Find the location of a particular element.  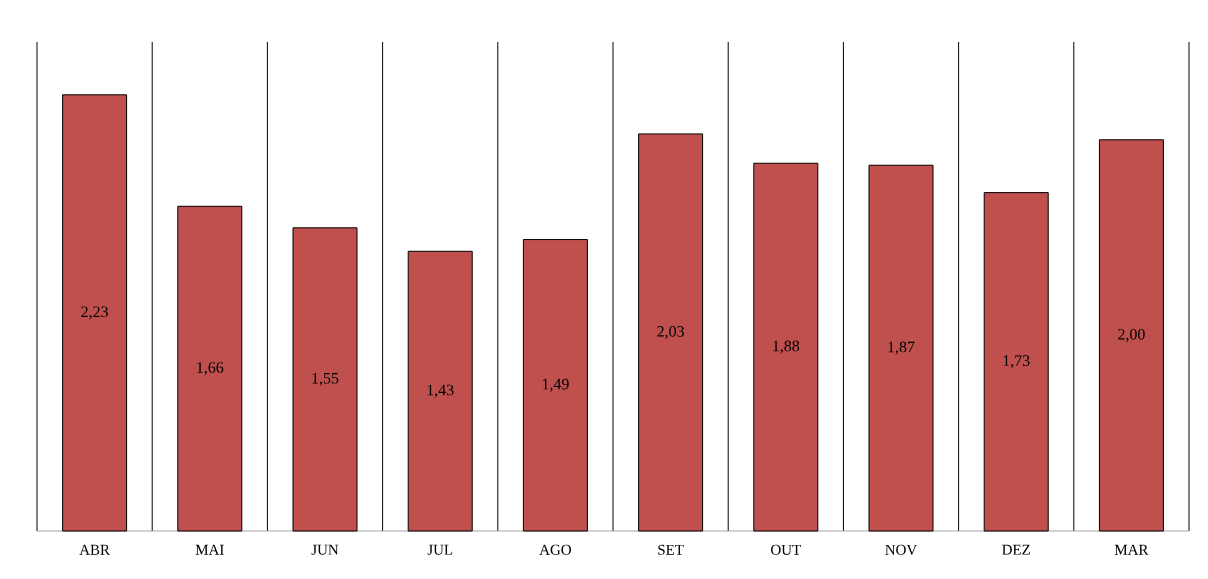

data-label: 1,55 is located at coordinates (325, 379).